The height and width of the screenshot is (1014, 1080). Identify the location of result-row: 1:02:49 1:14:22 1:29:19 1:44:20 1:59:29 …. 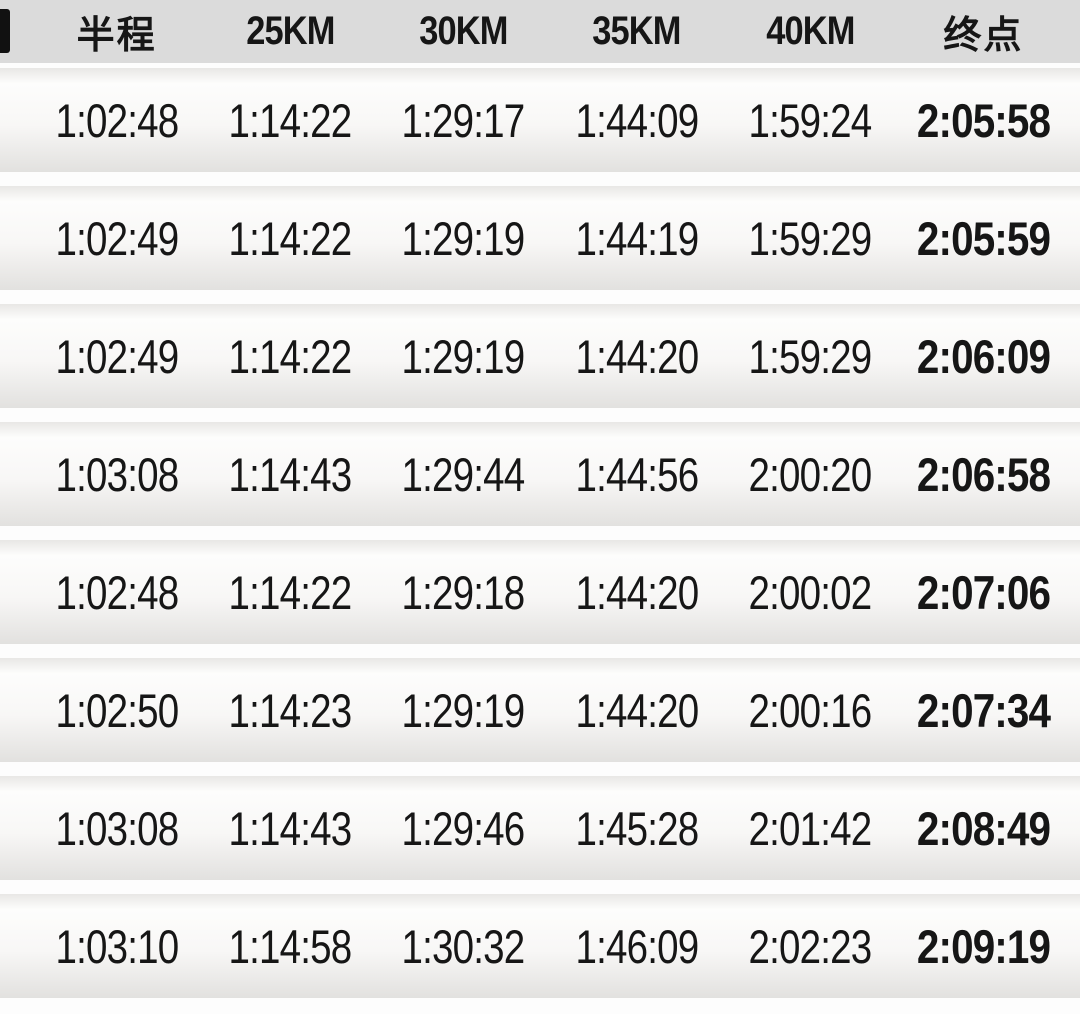
(540, 356).